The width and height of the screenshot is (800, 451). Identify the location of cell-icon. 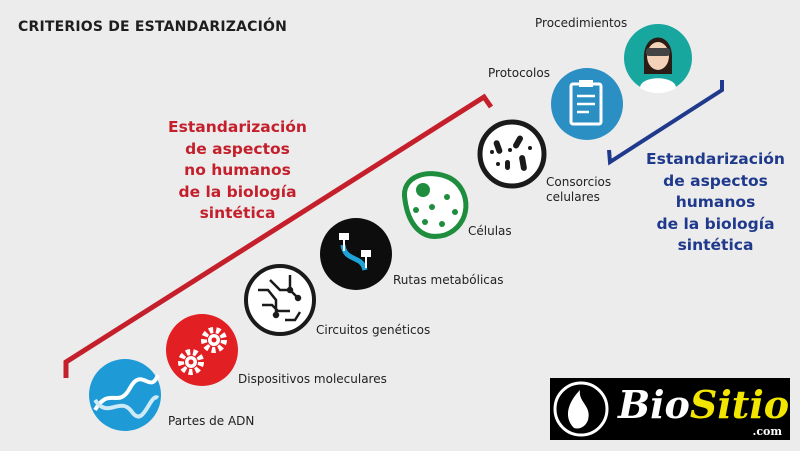
(435, 205).